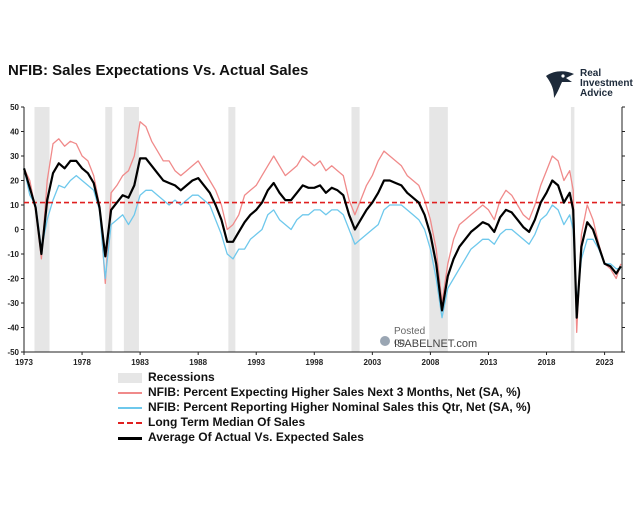  I want to click on logo-text: Real Investment Advice, so click(606, 84).